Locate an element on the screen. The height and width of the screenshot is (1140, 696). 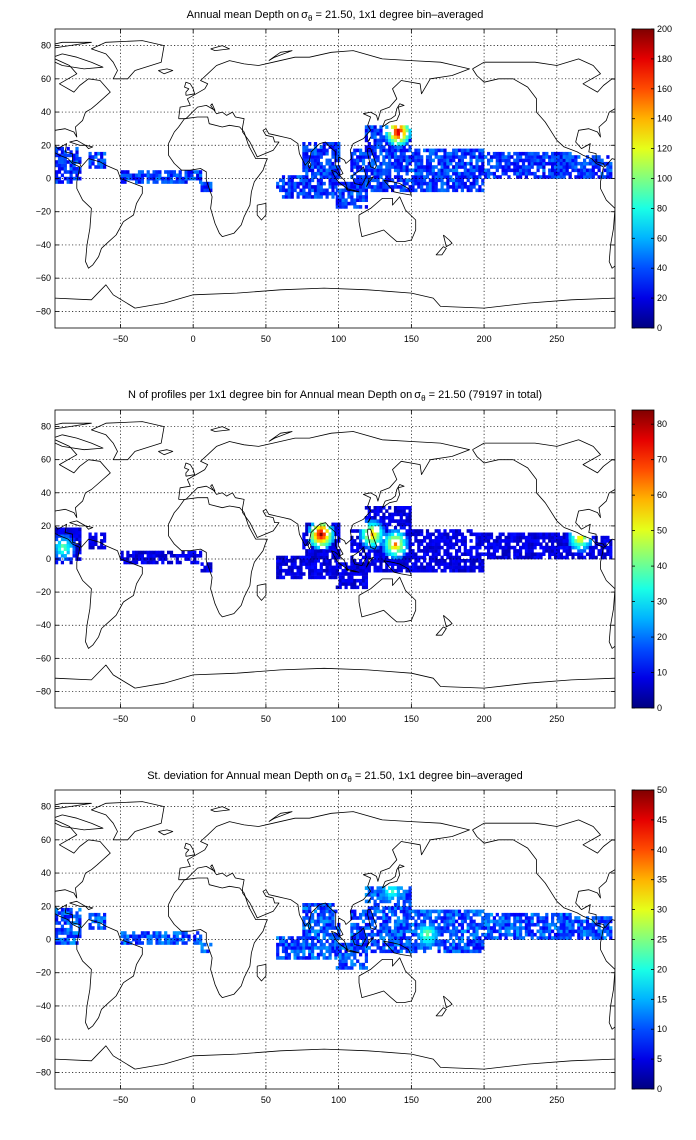
coastline is located at coordinates (220, 48).